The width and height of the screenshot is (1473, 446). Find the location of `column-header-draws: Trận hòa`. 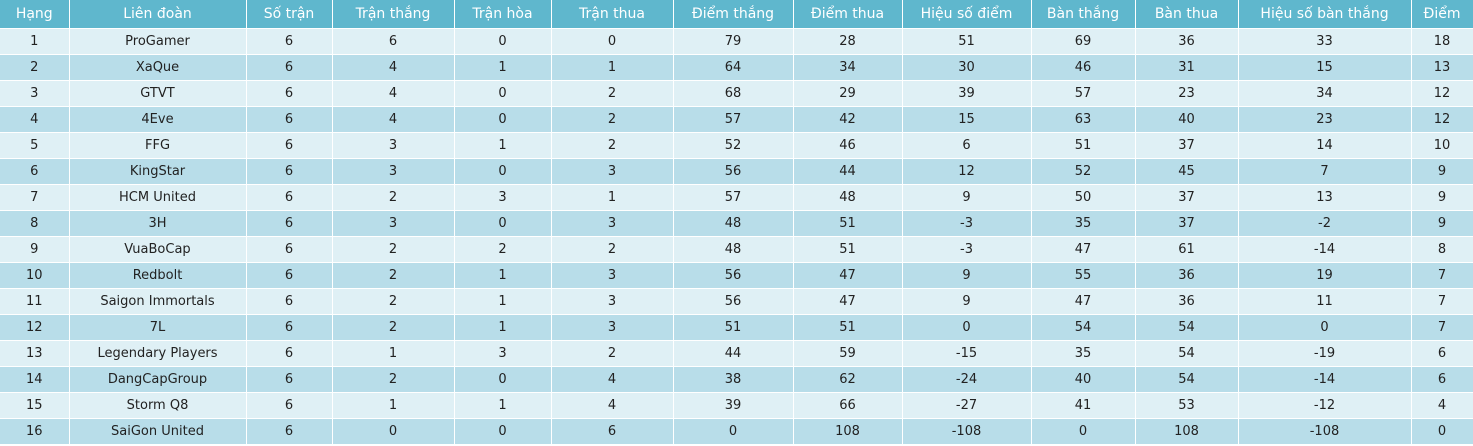

column-header-draws: Trận hòa is located at coordinates (503, 14).